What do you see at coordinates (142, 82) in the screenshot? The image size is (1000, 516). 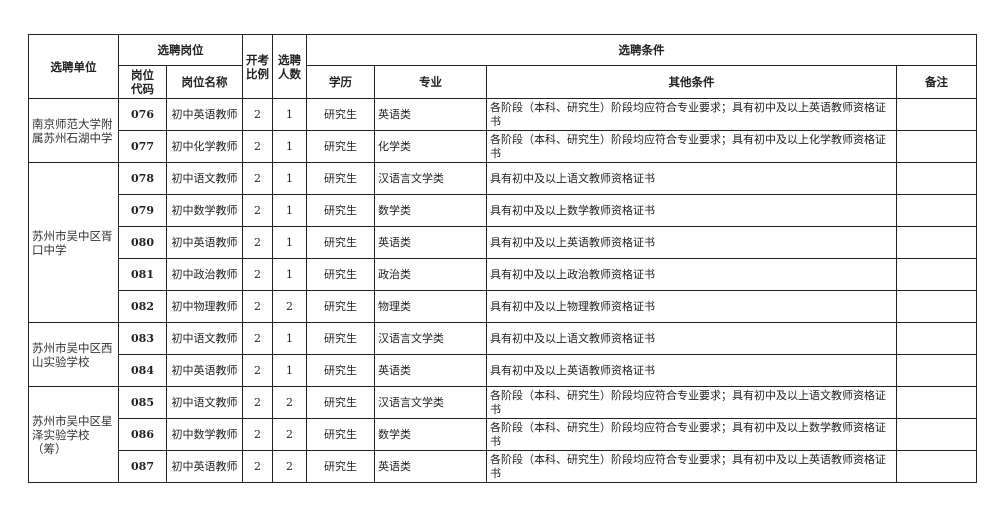 I see `header-code: 岗位代码` at bounding box center [142, 82].